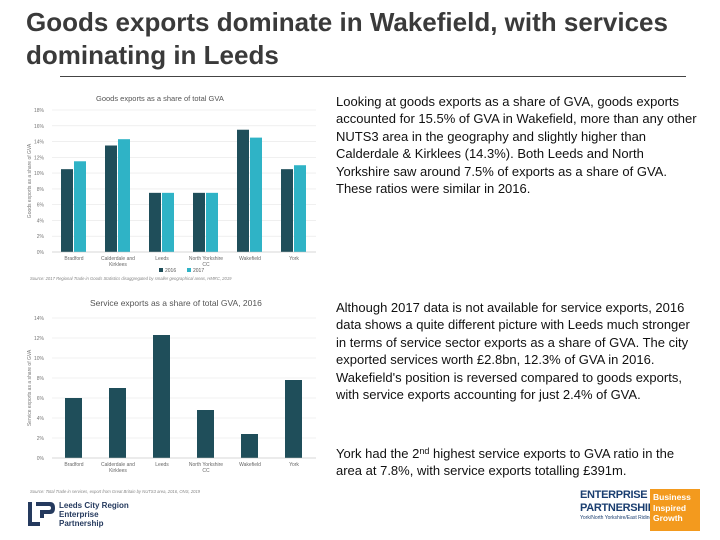 The height and width of the screenshot is (540, 720). What do you see at coordinates (39, 174) in the screenshot?
I see `chart-1-ytick-label-5: 10%` at bounding box center [39, 174].